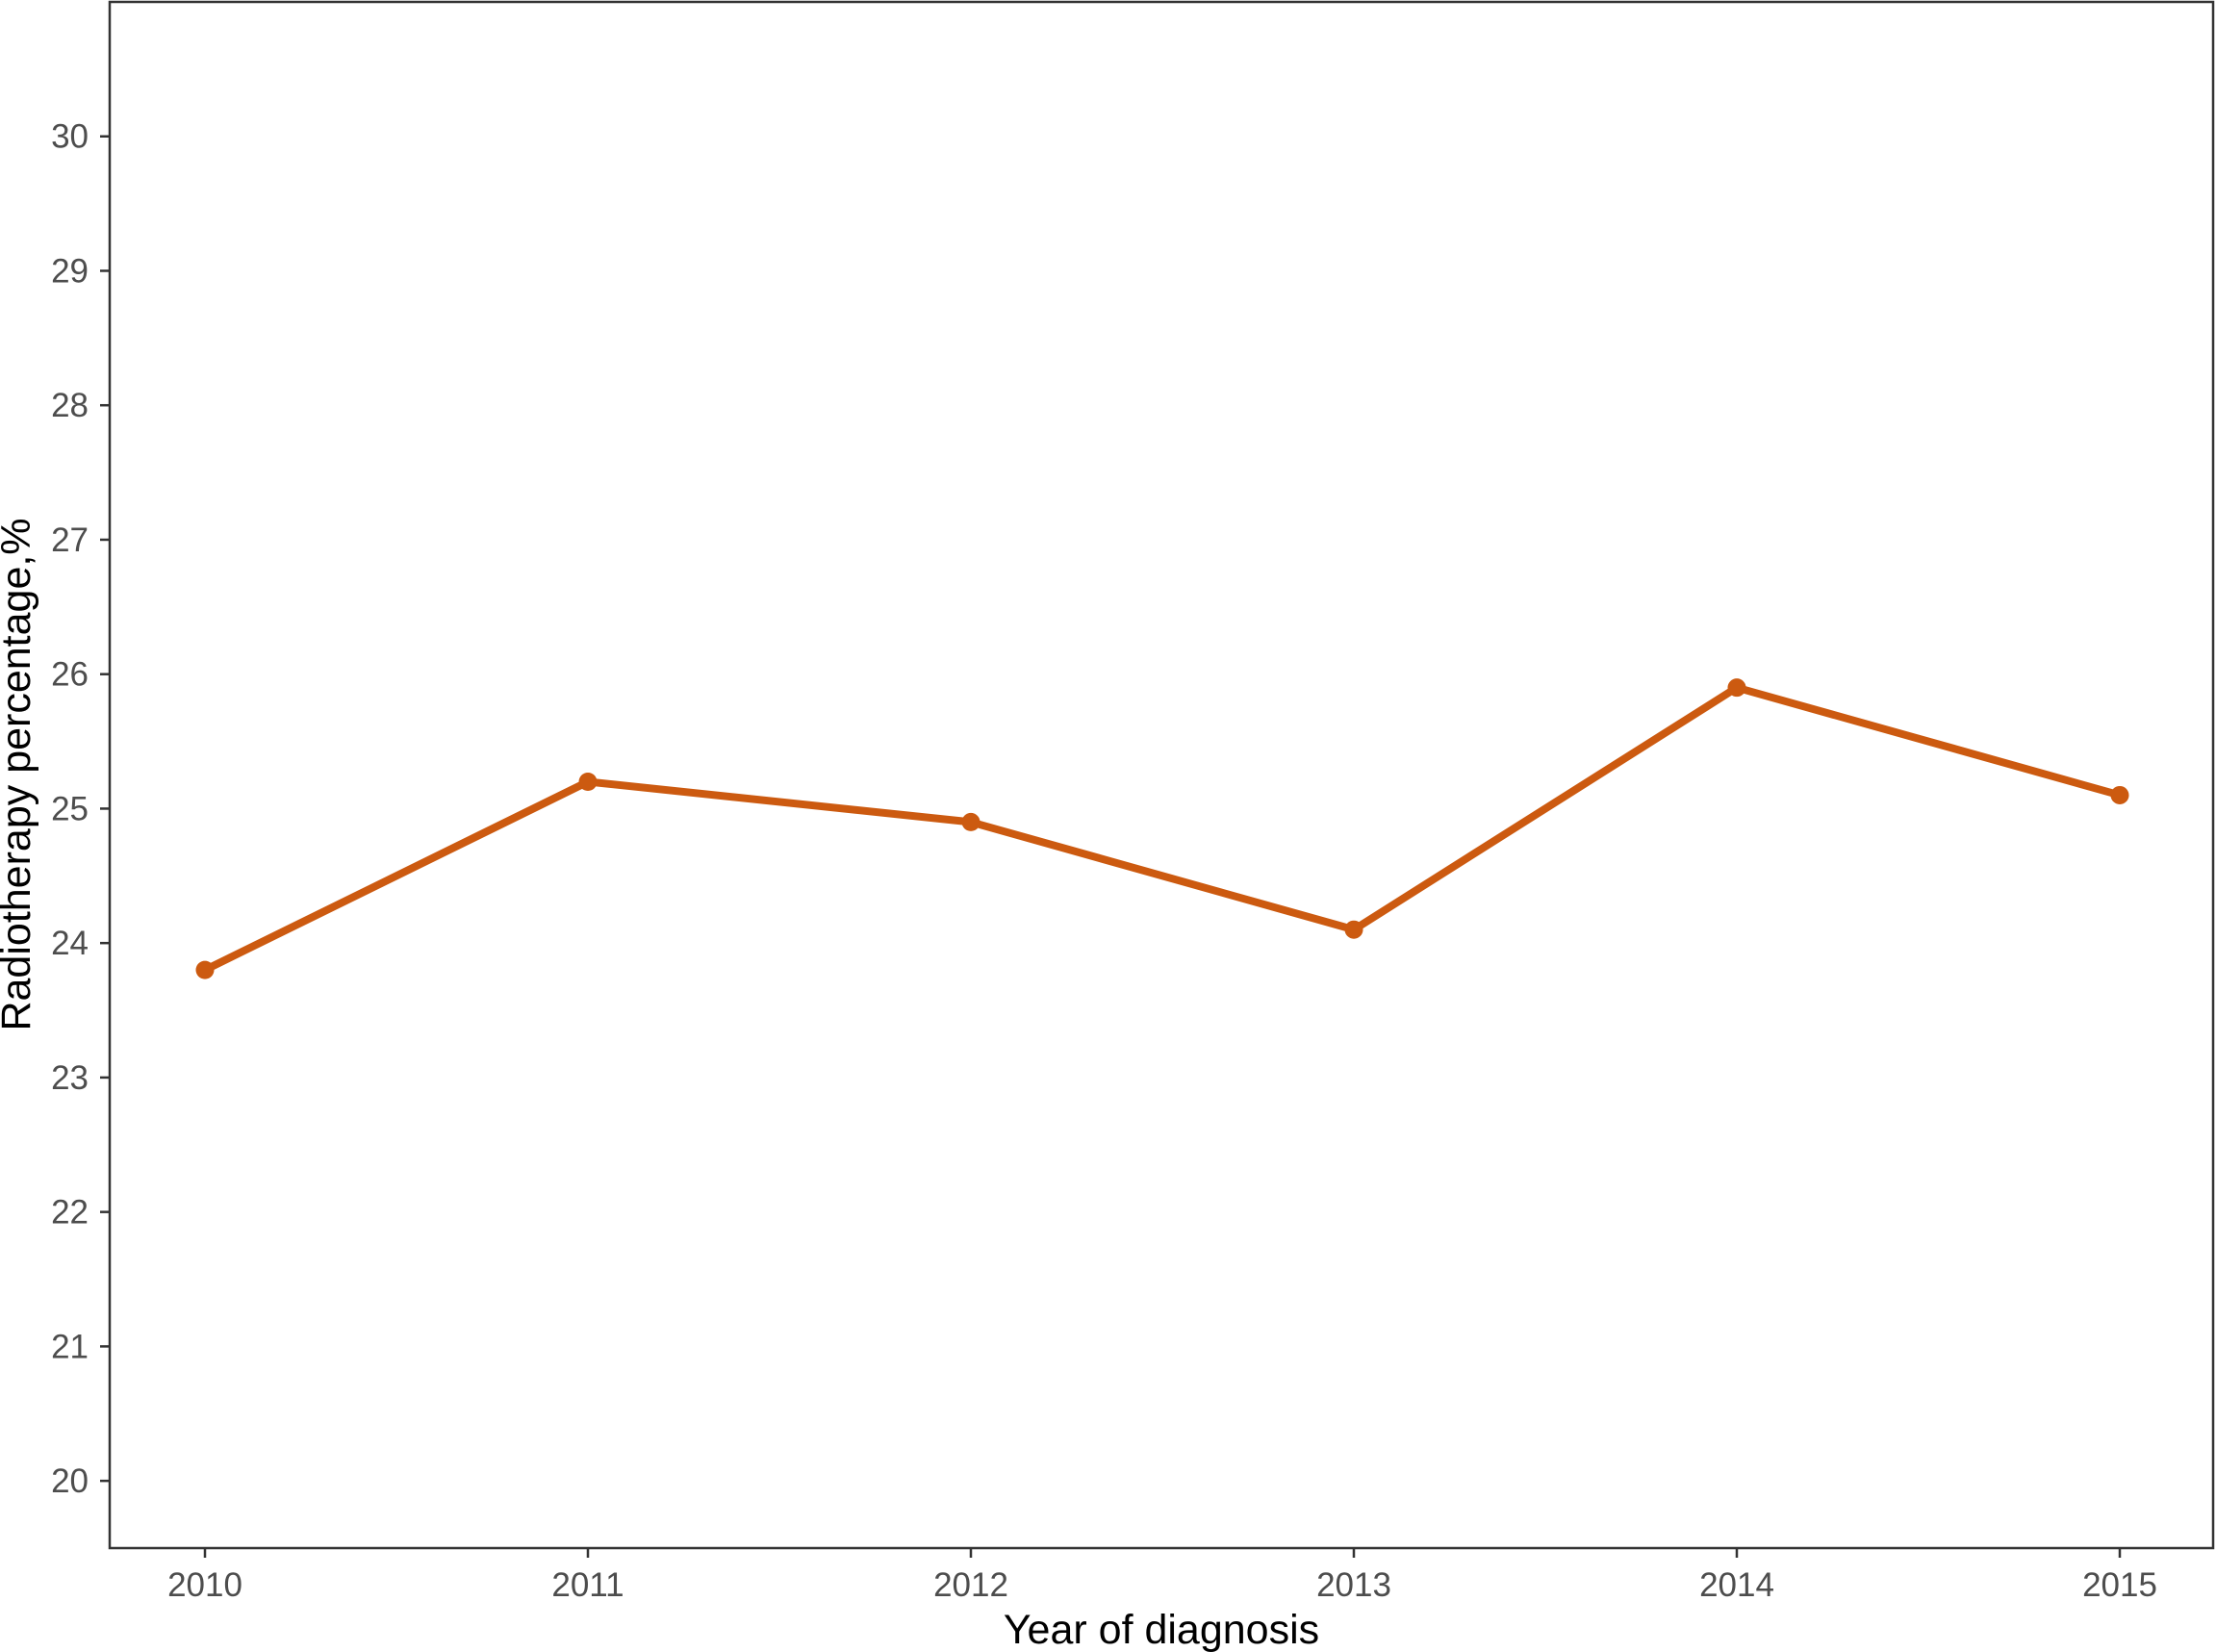 This screenshot has height=1652, width=2216. I want to click on y-axis-title: Radiotherapy percentage,%, so click(19, 774).